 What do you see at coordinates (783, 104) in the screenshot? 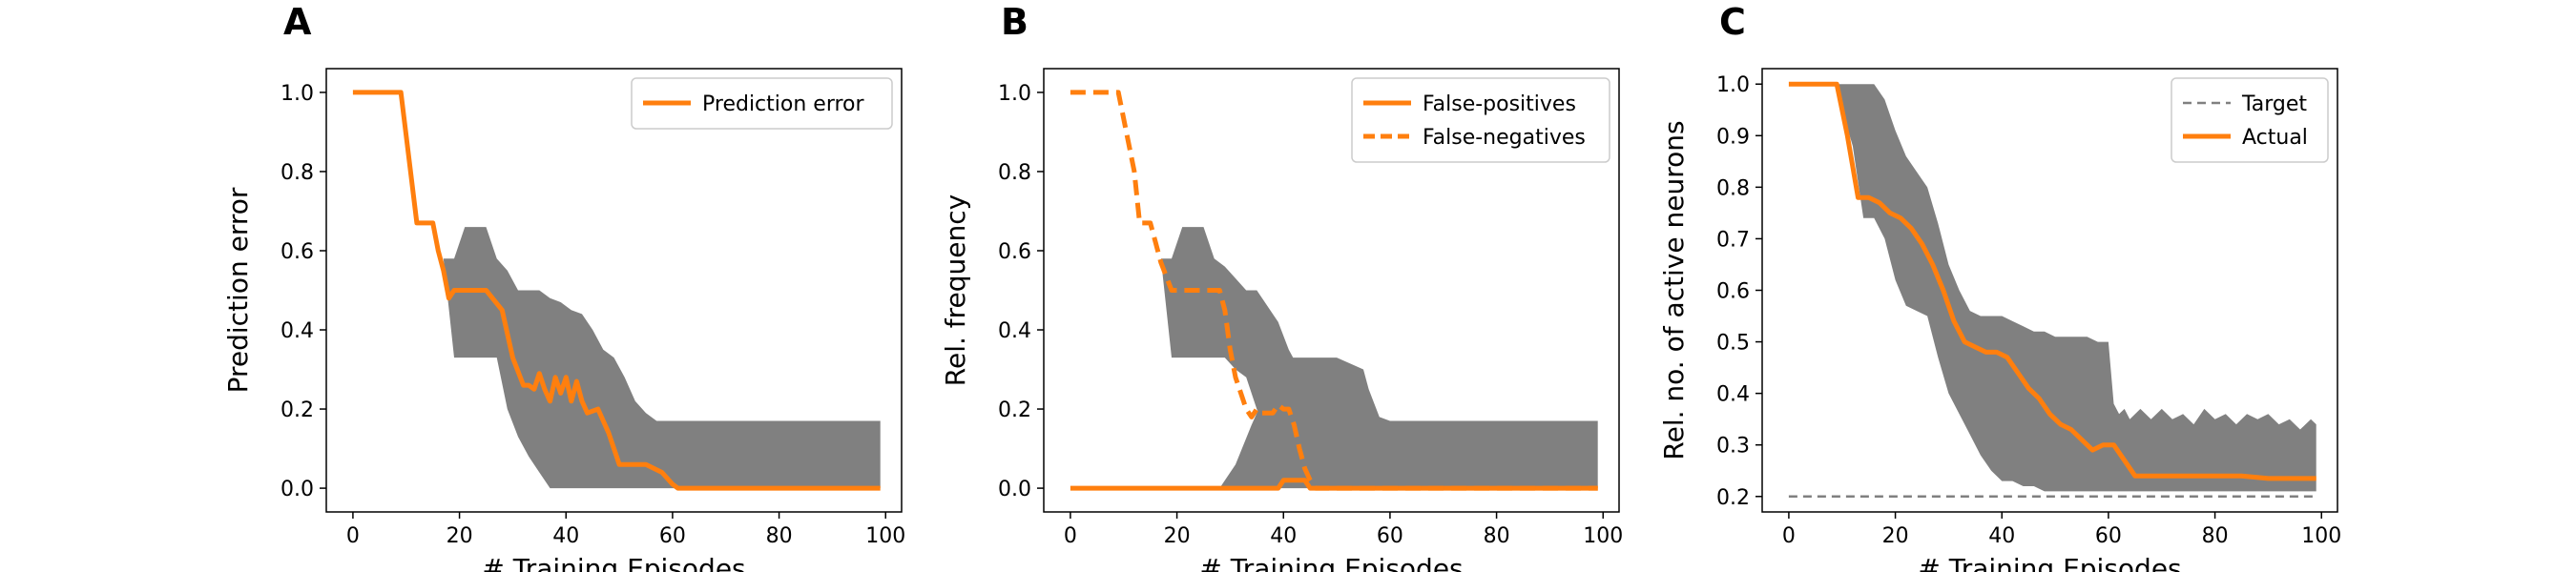
I see `legend-label: Prediction error` at bounding box center [783, 104].